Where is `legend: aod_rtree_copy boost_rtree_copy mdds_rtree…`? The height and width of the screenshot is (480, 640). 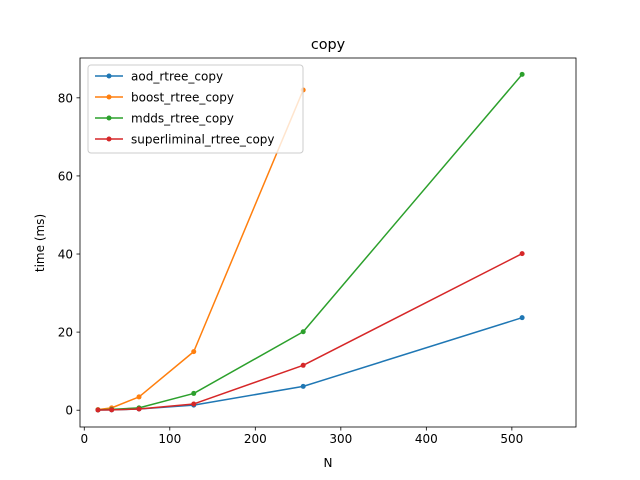
legend: aod_rtree_copy boost_rtree_copy mdds_rtree… is located at coordinates (195, 109).